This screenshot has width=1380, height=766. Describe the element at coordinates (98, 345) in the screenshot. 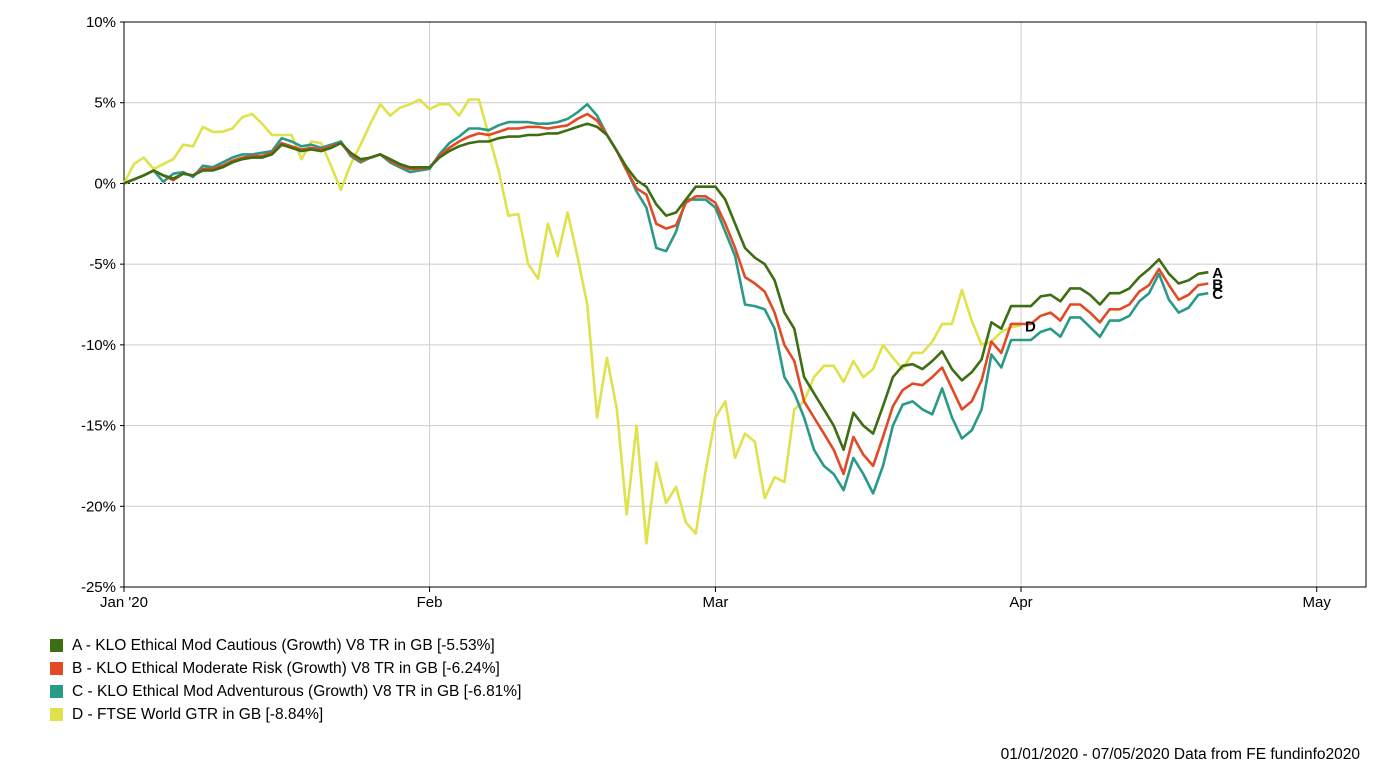

I see `y-tick-label: -10%` at that location.